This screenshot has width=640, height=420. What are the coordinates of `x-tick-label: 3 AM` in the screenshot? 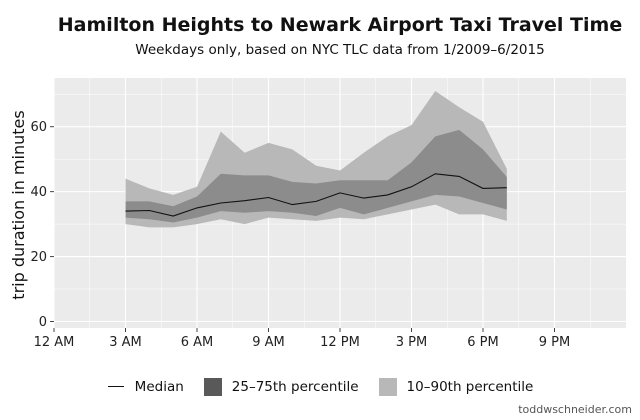 It's located at (125, 342).